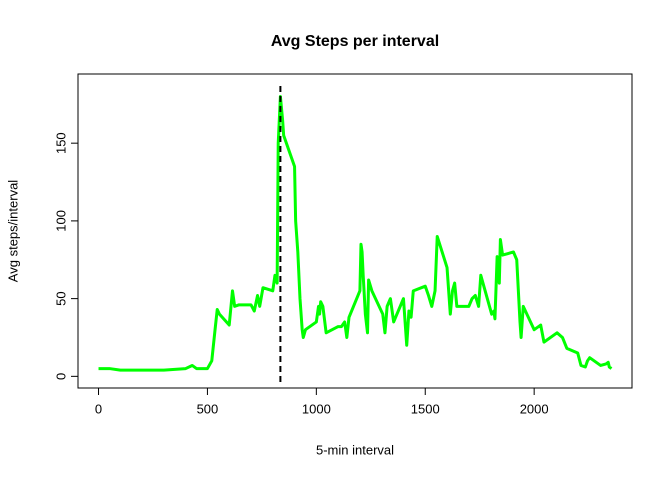 This screenshot has height=480, width=672. I want to click on x-tick-label: 1500, so click(425, 408).